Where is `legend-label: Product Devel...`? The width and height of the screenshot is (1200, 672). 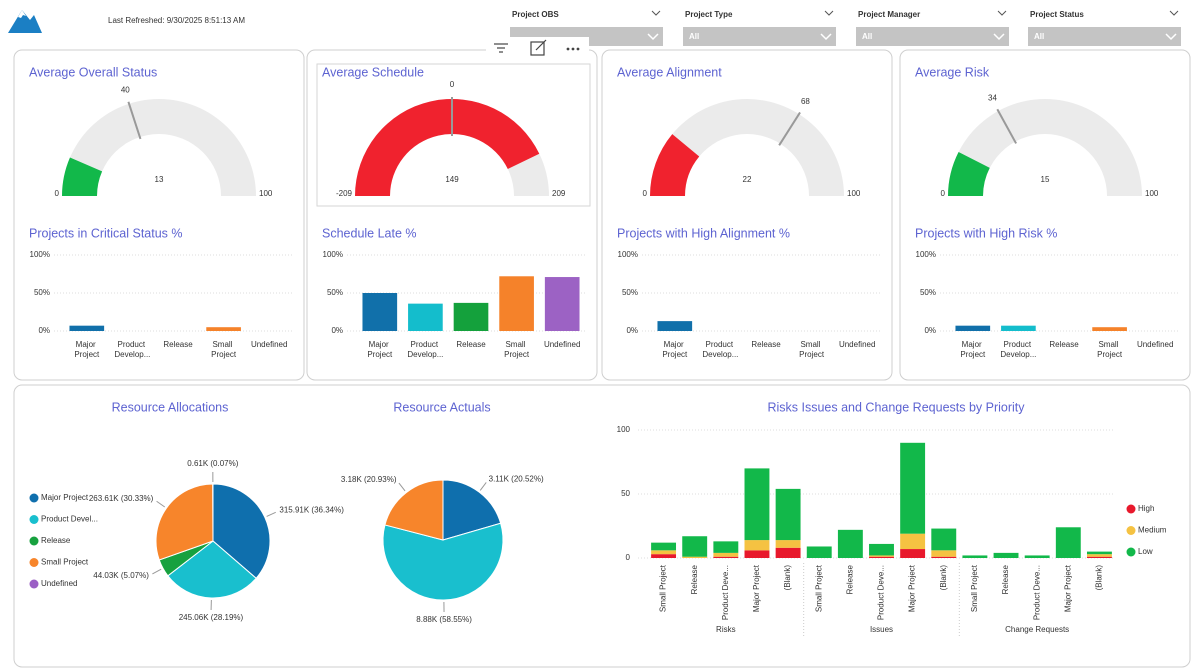
legend-label: Product Devel... is located at coordinates (69, 519).